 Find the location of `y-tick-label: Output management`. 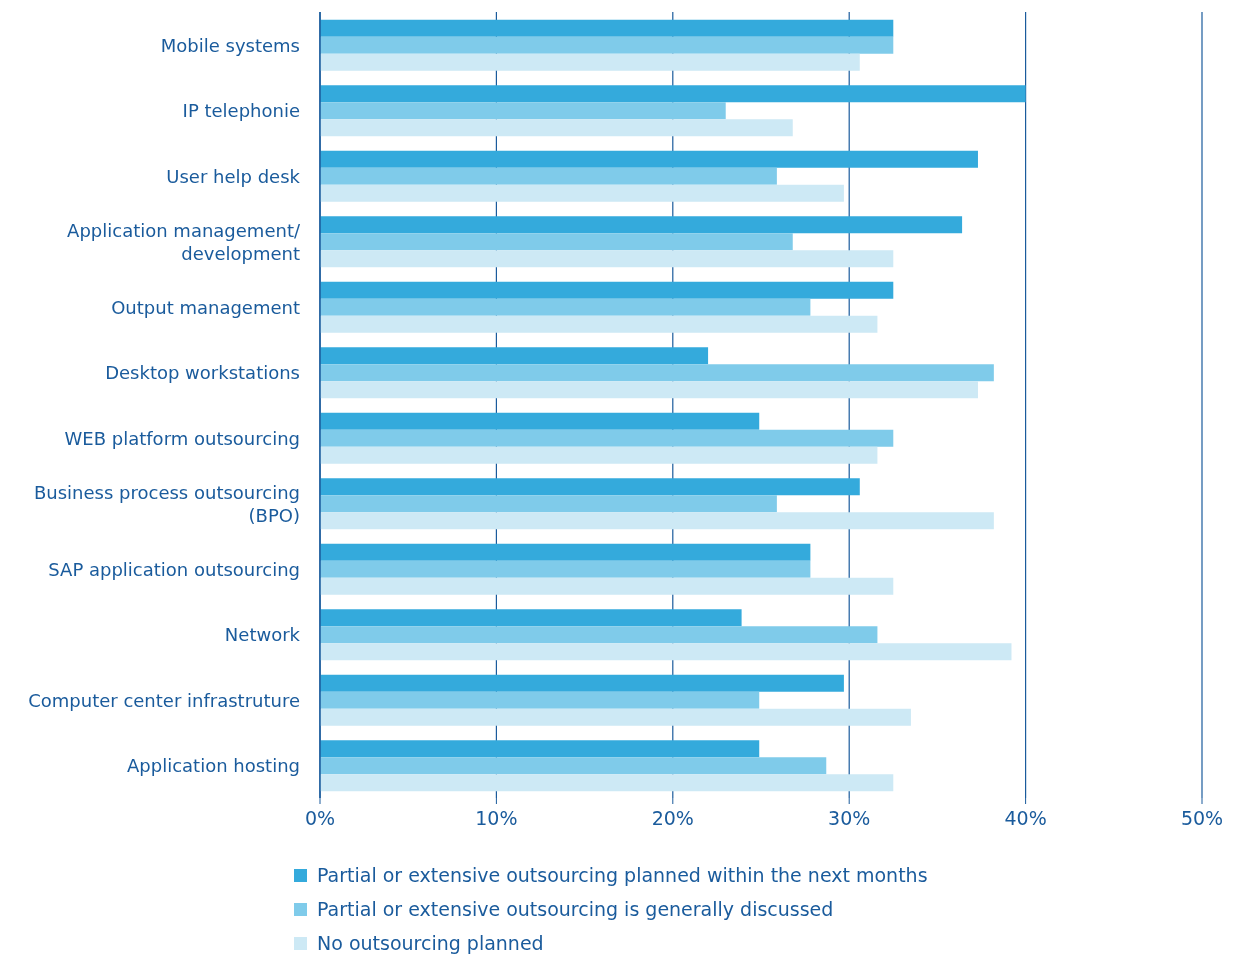

y-tick-label: Output management is located at coordinates (205, 307).